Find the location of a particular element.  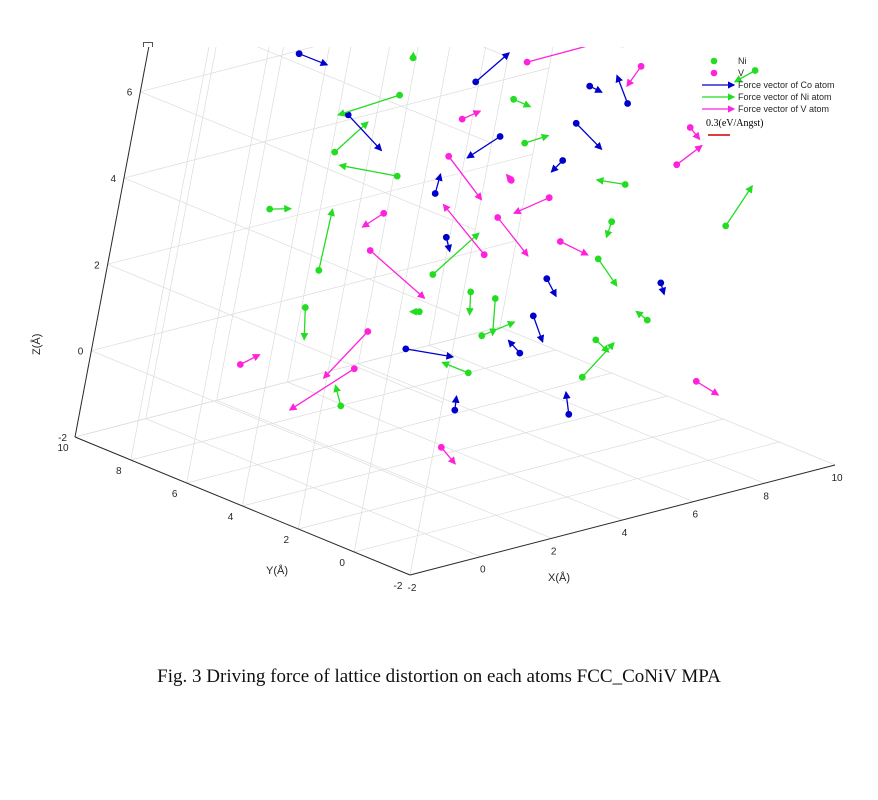

grid-line-back-x is located at coordinates (526, 187).